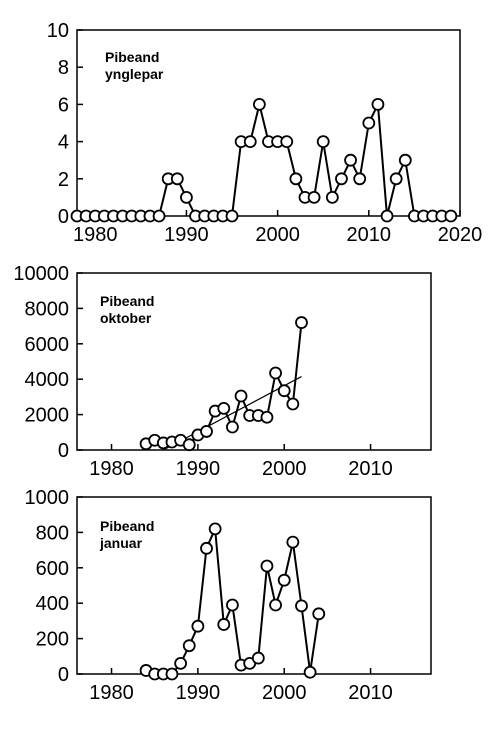  What do you see at coordinates (47, 345) in the screenshot?
I see `y-tick-label: 6000` at bounding box center [47, 345].